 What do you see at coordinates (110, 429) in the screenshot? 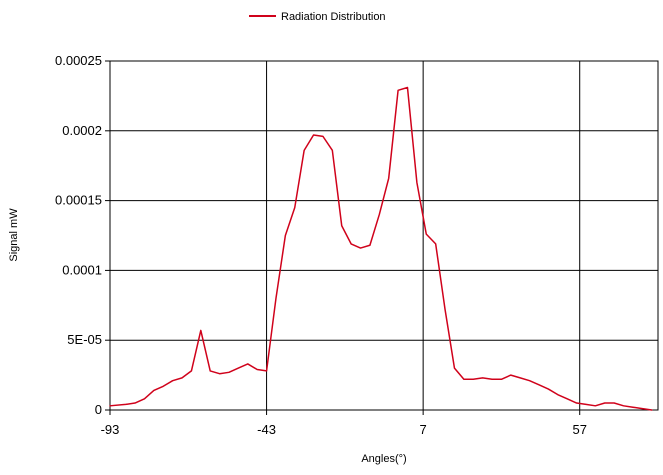
I see `x-tick-label: -93` at bounding box center [110, 429].